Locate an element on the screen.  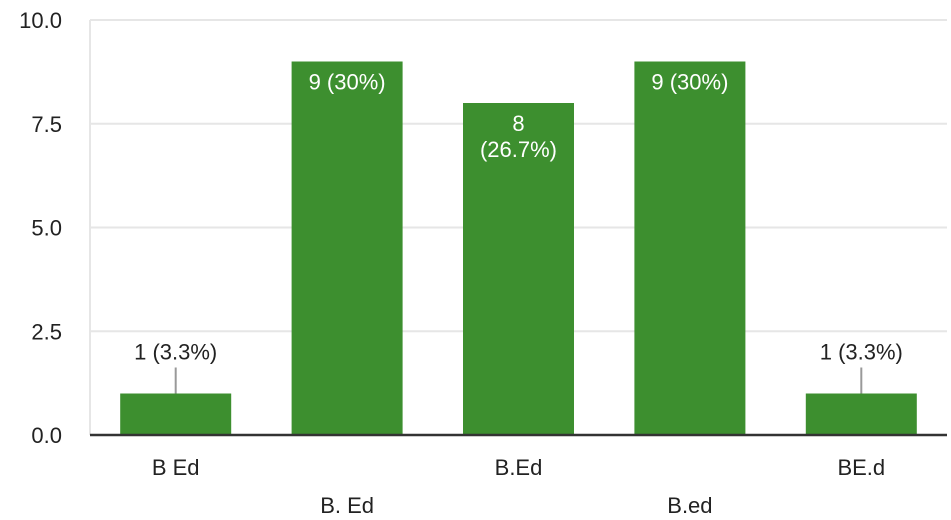
x-category-label: B.Ed is located at coordinates (519, 467).